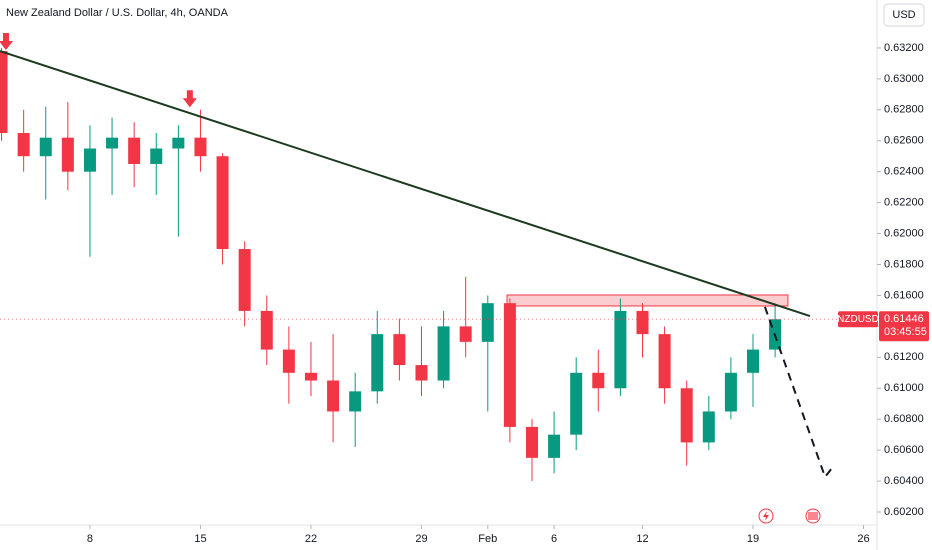 This screenshot has width=932, height=550. What do you see at coordinates (904, 233) in the screenshot?
I see `y-tick-label: 0.62000` at bounding box center [904, 233].